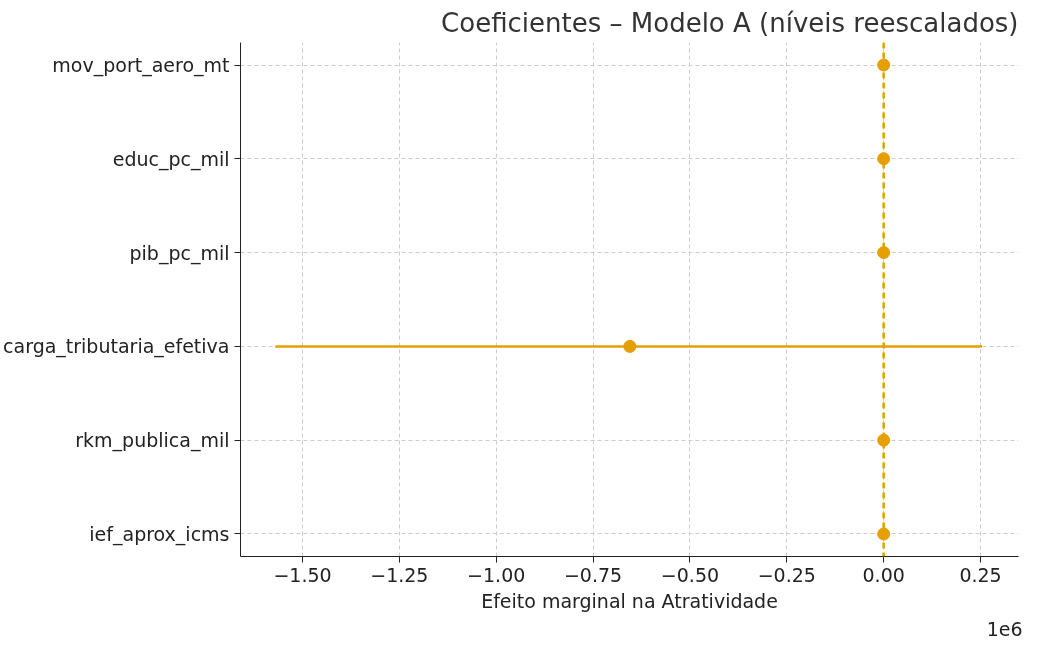 This screenshot has height=646, width=1045. What do you see at coordinates (159, 534) in the screenshot?
I see `y-tick-label: ief_aprox_icms` at bounding box center [159, 534].